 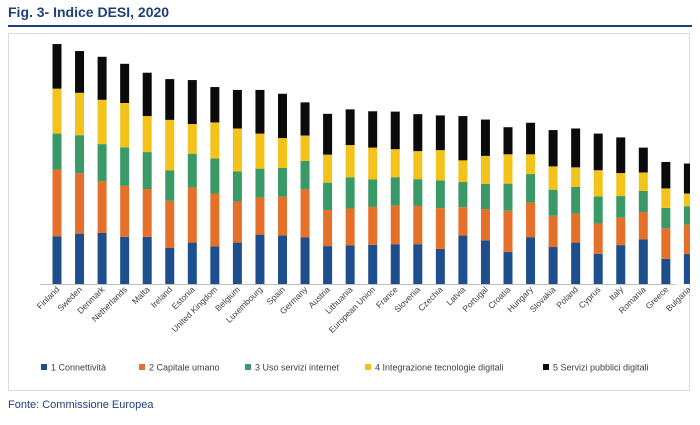 What do you see at coordinates (439, 368) in the screenshot?
I see `legend-label-4: 4 Integrazione tecnologie digitali` at bounding box center [439, 368].